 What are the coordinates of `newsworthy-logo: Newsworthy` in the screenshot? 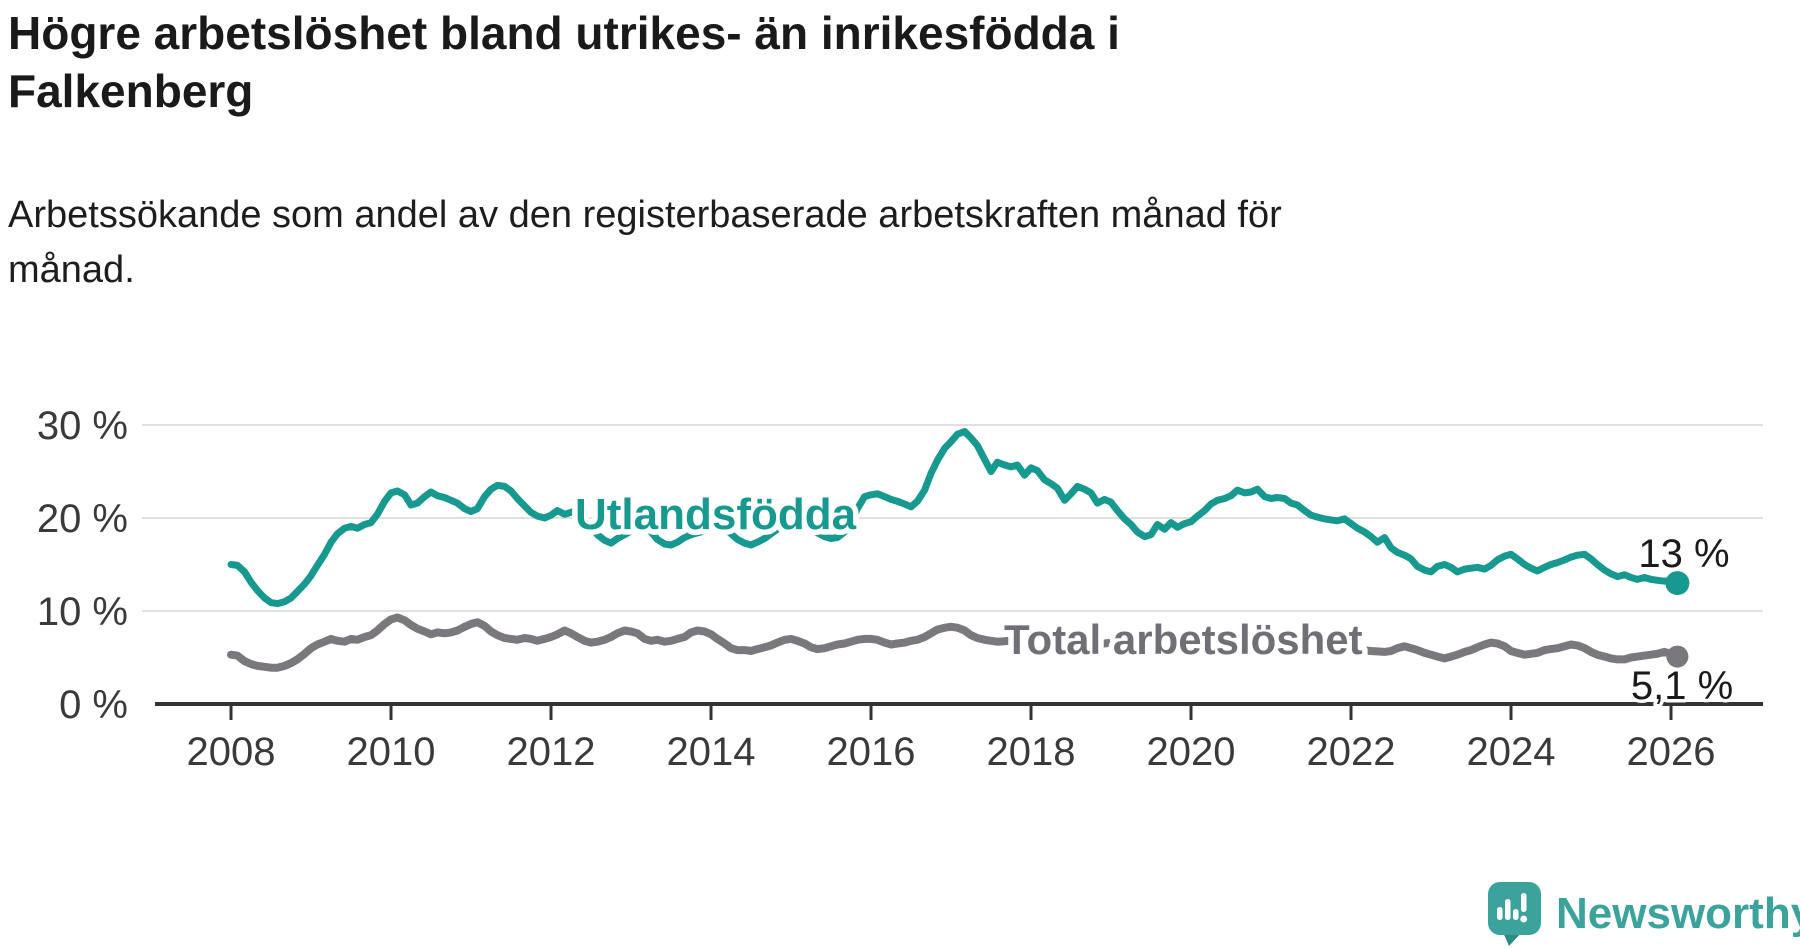 It's located at (1644, 914).